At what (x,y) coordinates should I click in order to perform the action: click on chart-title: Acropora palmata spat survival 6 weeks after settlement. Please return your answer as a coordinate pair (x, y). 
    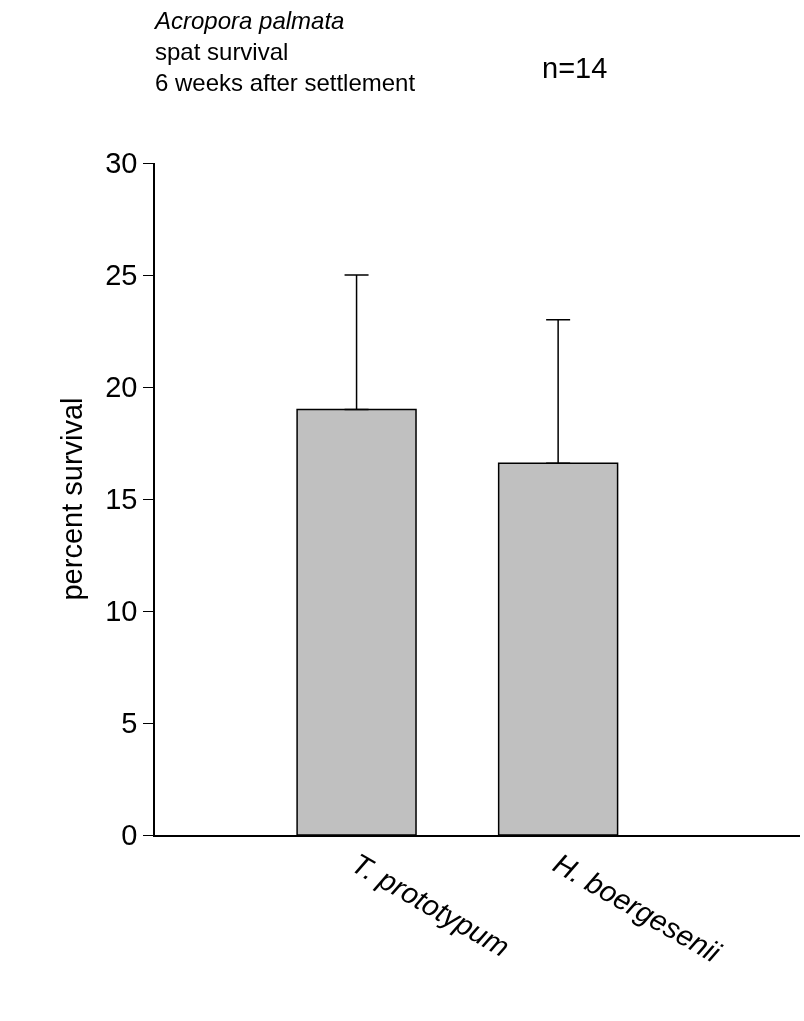
    Looking at the image, I should click on (284, 51).